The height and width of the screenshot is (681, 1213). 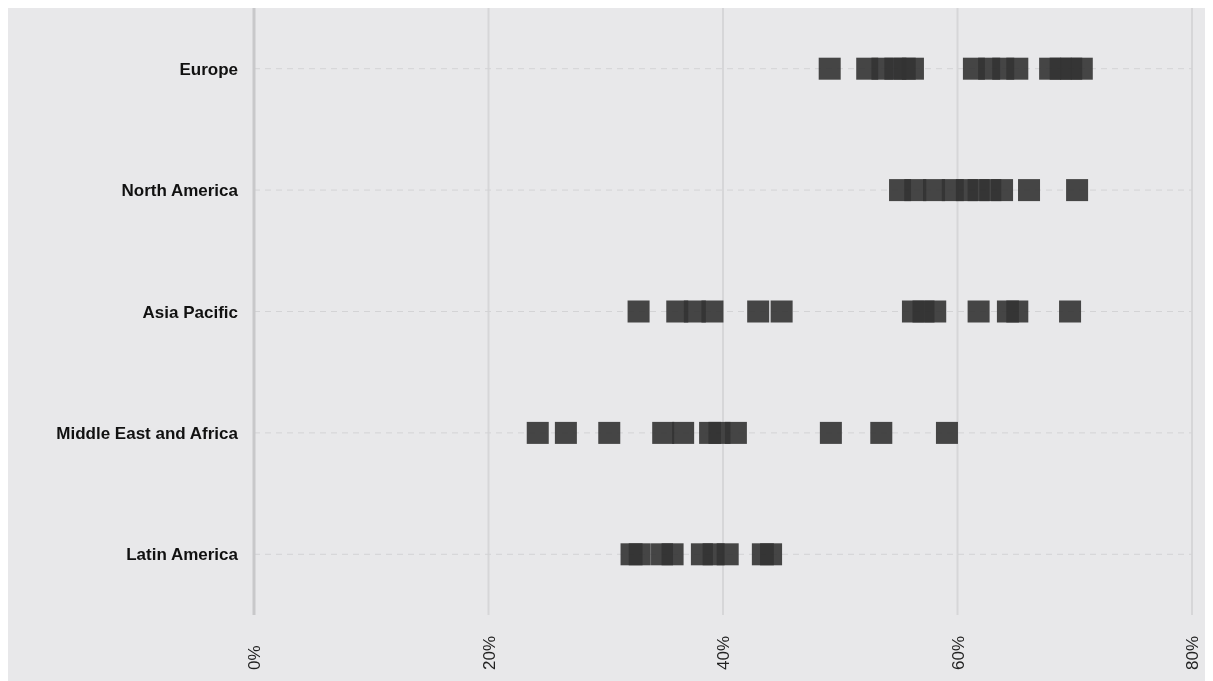 What do you see at coordinates (182, 555) in the screenshot?
I see `y-tick-label: Latin America` at bounding box center [182, 555].